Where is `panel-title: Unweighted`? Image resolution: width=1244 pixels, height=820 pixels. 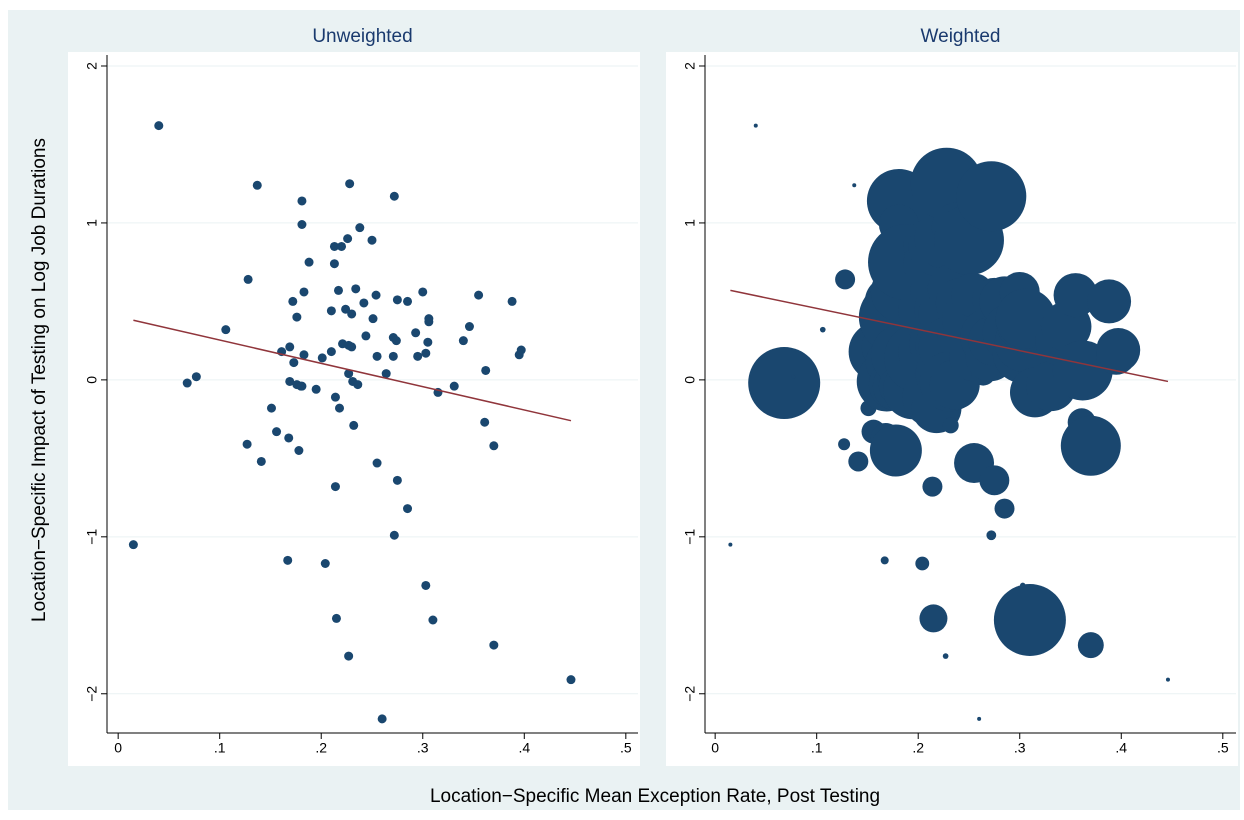
panel-title: Unweighted is located at coordinates (362, 36).